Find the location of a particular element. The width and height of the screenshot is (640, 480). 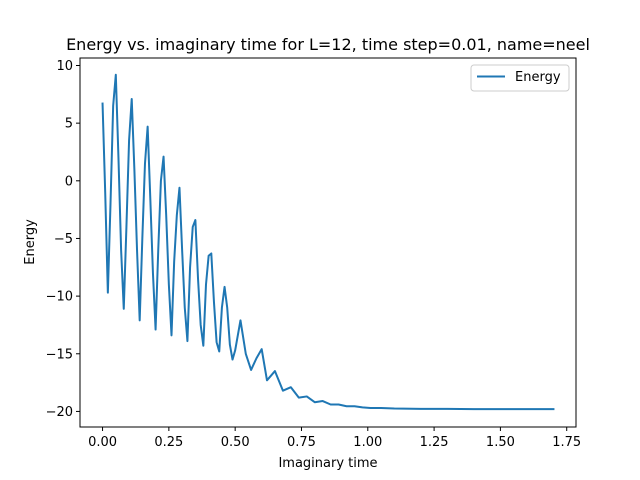

legend-box is located at coordinates (520, 78).